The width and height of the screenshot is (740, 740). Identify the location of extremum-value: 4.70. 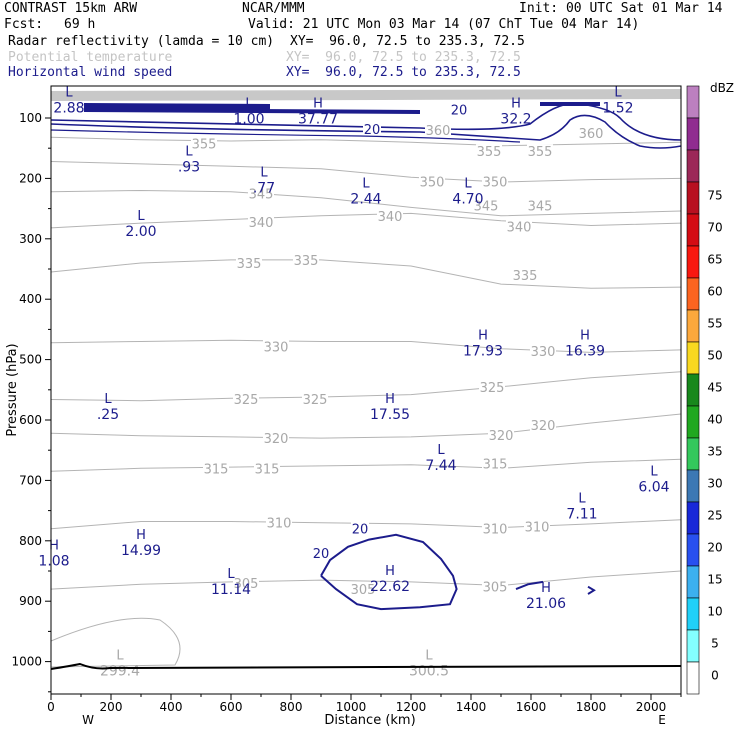
(467, 199).